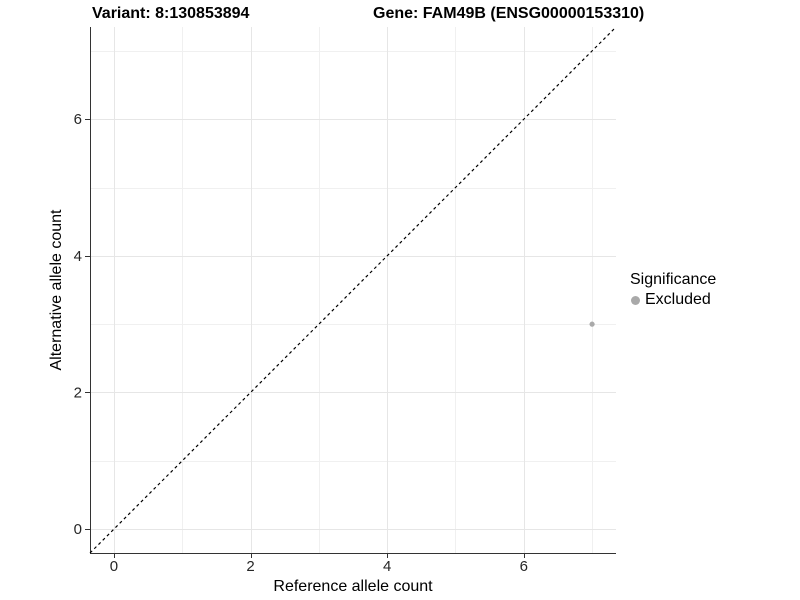  I want to click on x-tick-label: 2, so click(250, 566).